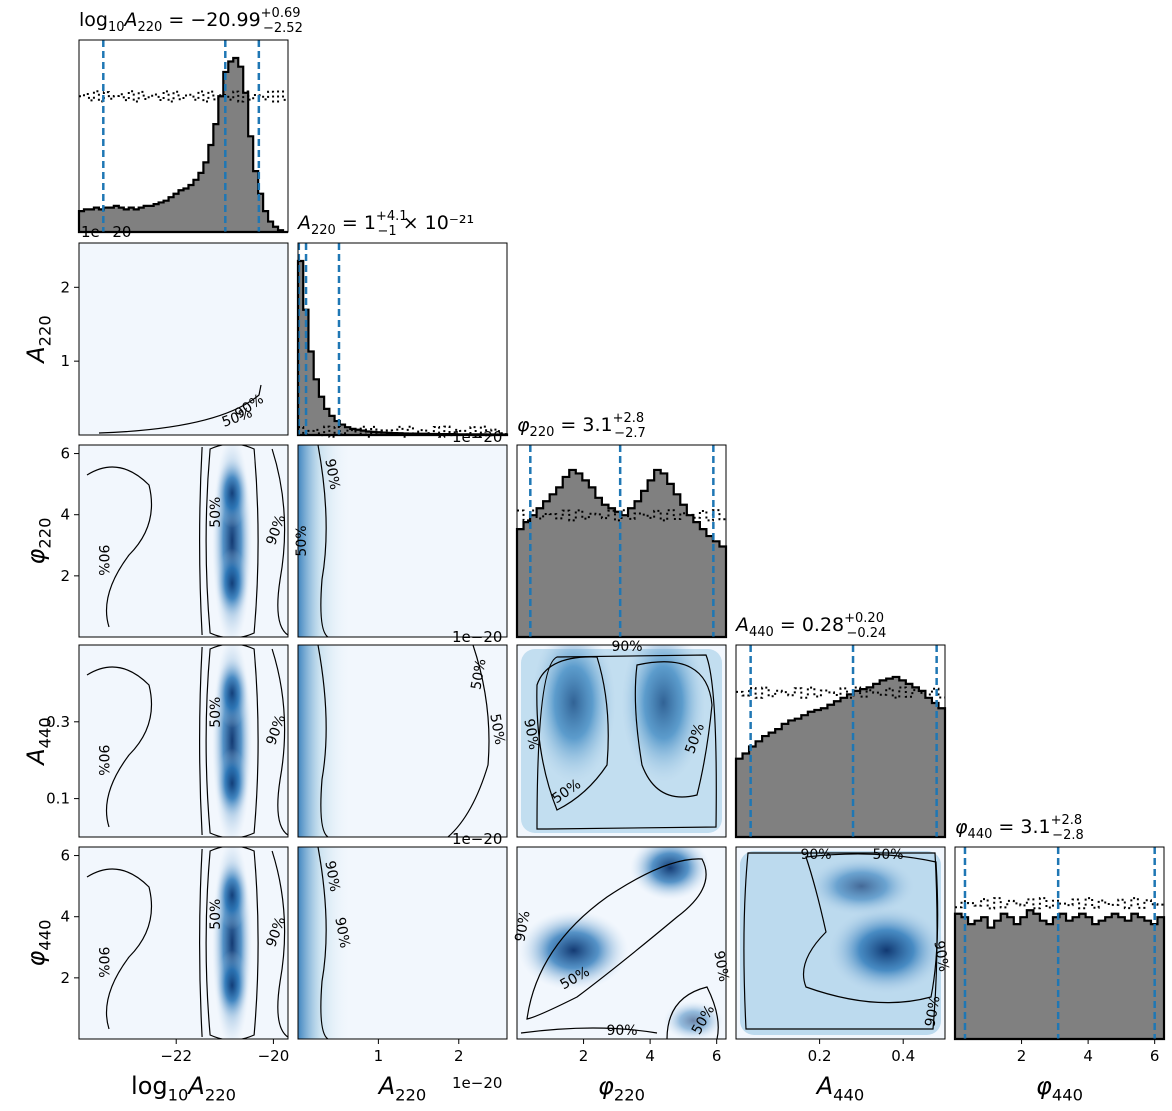 The height and width of the screenshot is (1111, 1172). What do you see at coordinates (932, 1011) in the screenshot?
I see `contour-label-90-c: 90%` at bounding box center [932, 1011].